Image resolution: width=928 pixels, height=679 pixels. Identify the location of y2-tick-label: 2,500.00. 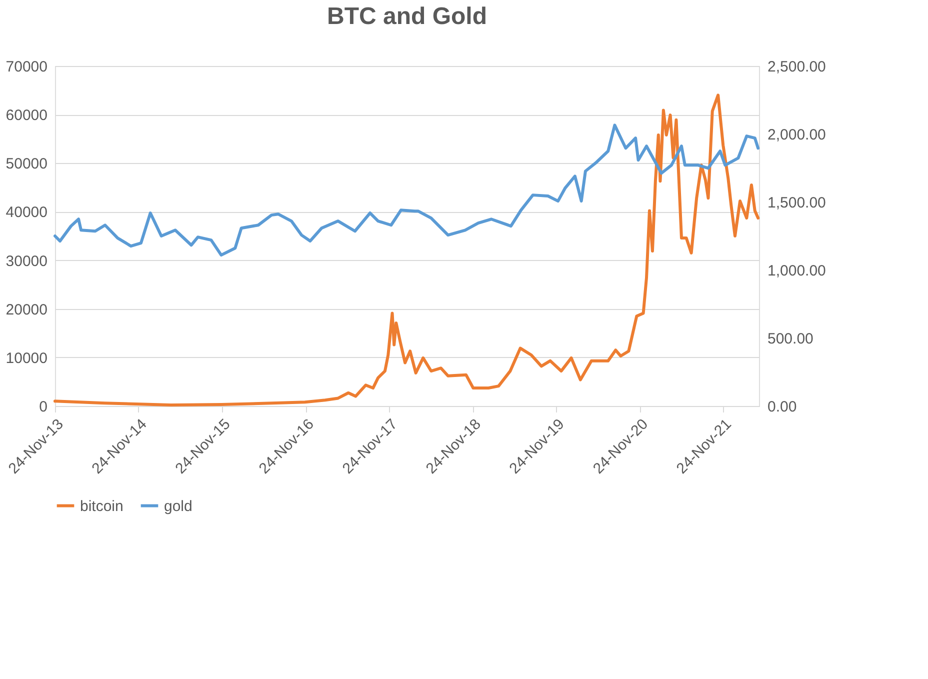
(797, 67).